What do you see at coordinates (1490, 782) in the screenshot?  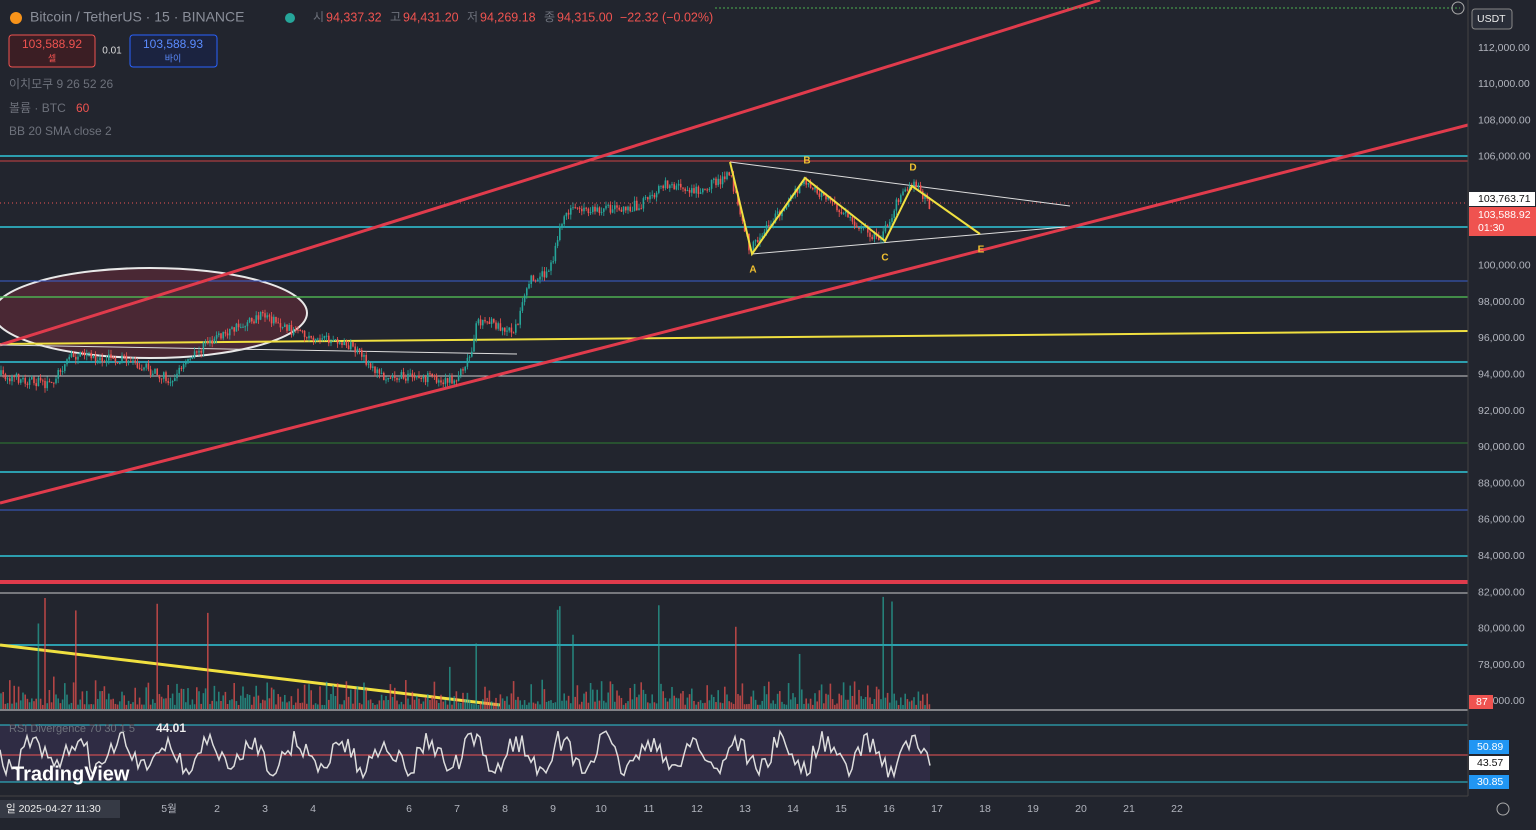 I see `rsi-label: 30.85` at bounding box center [1490, 782].